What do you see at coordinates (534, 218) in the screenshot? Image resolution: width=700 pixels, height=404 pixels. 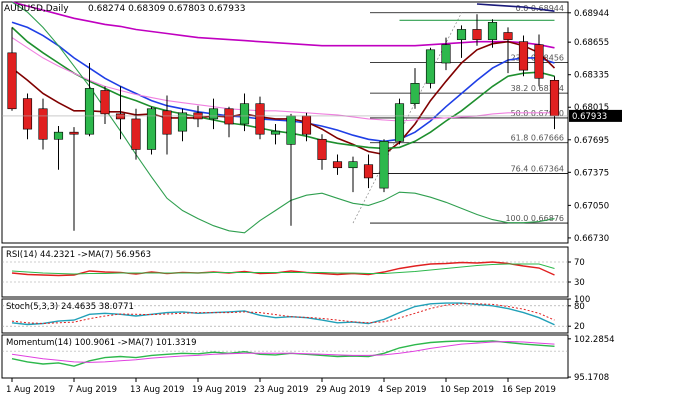 I see `fib-level-label: 100.0 0.66876` at bounding box center [534, 218].